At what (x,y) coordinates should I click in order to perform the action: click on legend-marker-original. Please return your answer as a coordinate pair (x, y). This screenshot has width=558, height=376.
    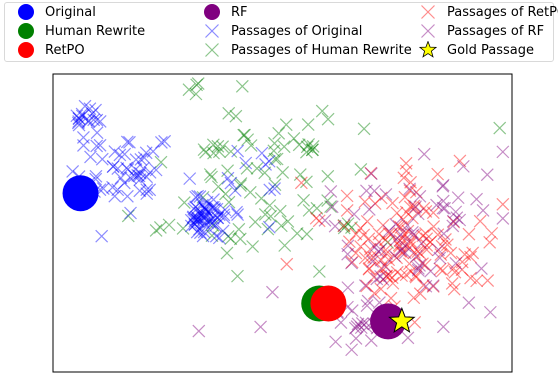
    Looking at the image, I should click on (26, 12).